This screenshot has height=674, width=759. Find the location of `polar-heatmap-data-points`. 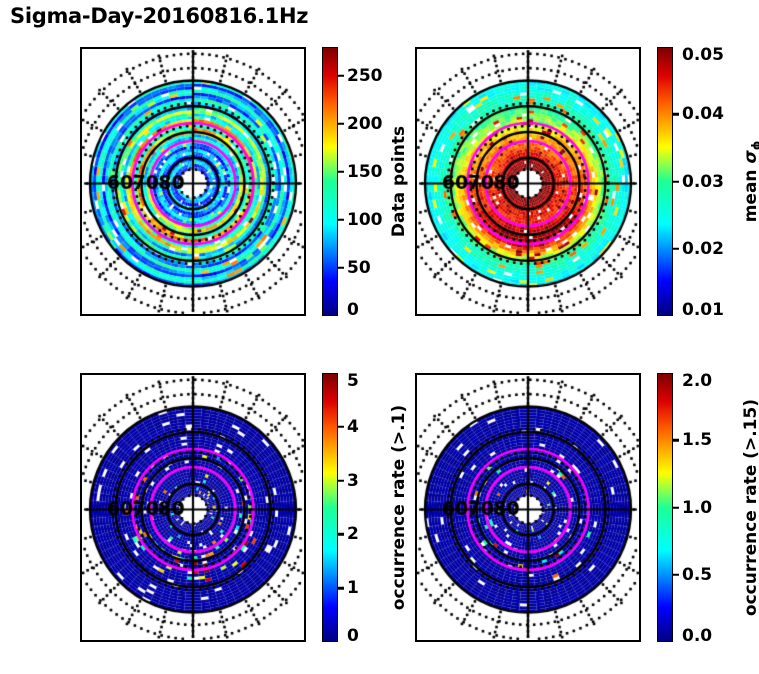

polar-heatmap-data-points is located at coordinates (195, 183).